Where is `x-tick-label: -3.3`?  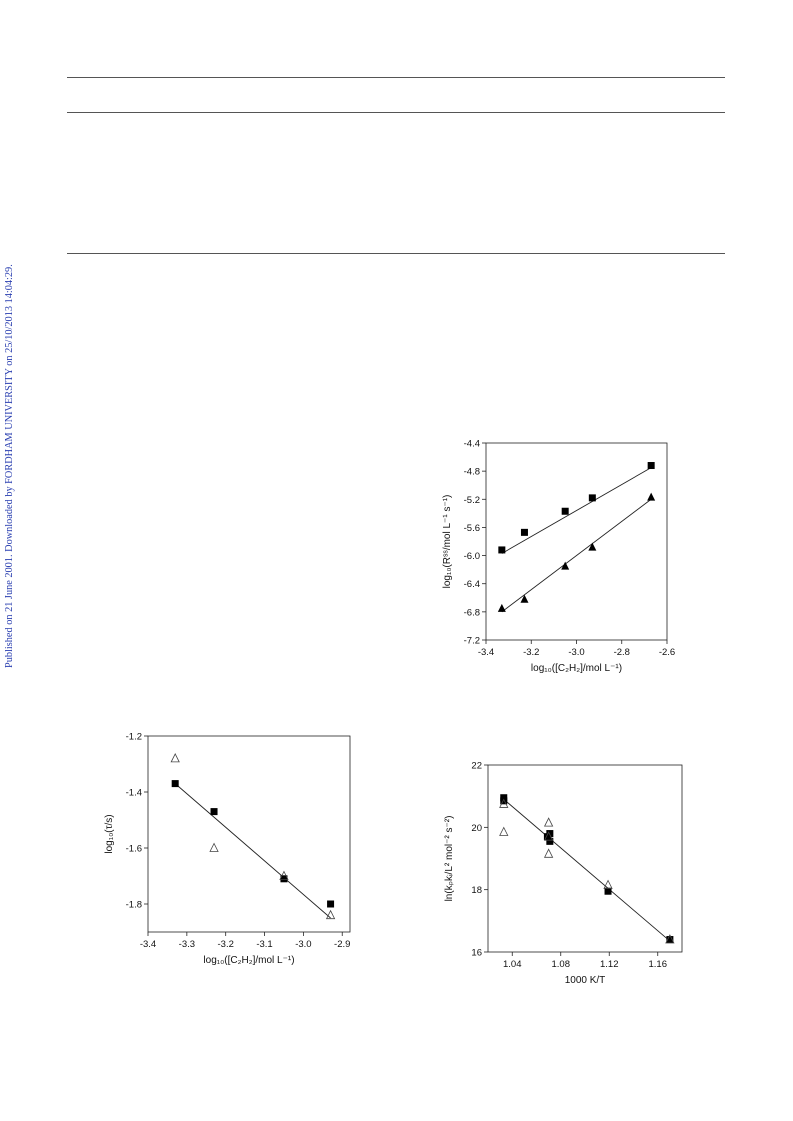 x-tick-label: -3.3 is located at coordinates (187, 944).